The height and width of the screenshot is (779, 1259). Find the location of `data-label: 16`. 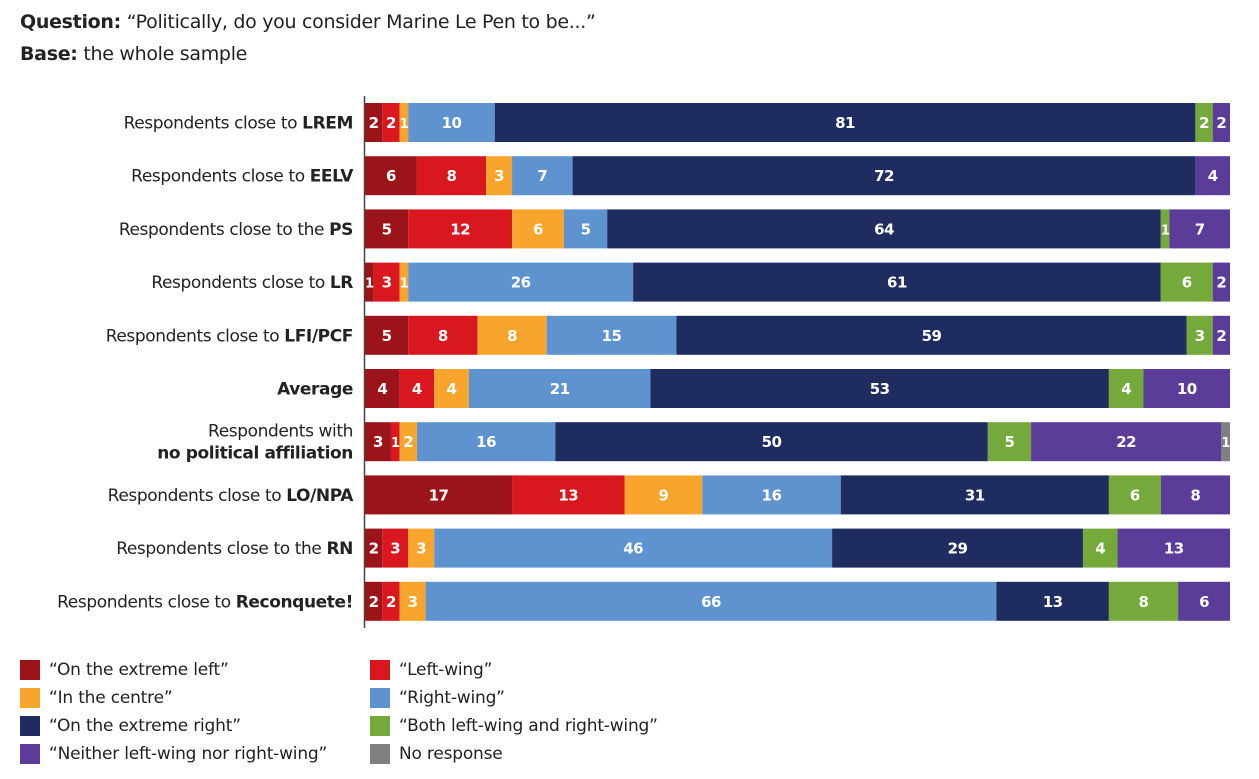

data-label: 16 is located at coordinates (486, 442).